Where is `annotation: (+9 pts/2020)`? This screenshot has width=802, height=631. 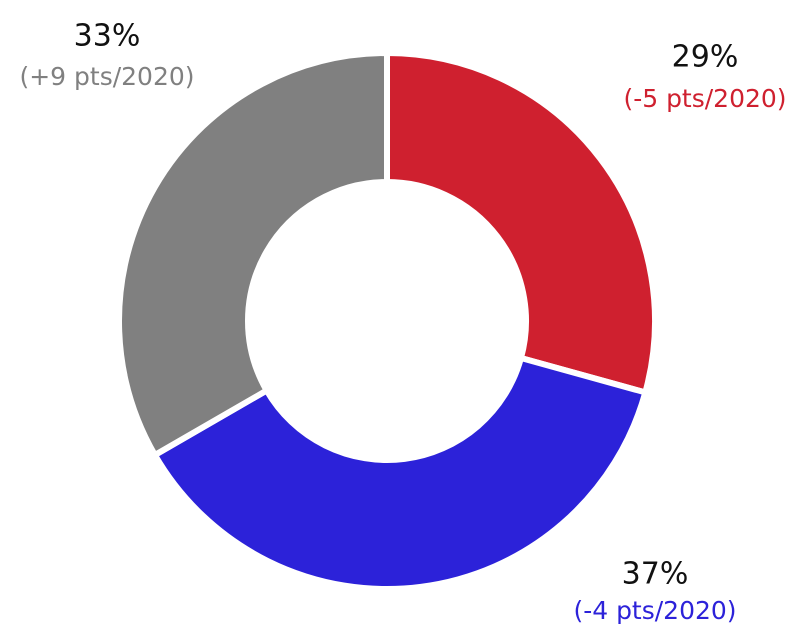
annotation: (+9 pts/2020) is located at coordinates (106, 76).